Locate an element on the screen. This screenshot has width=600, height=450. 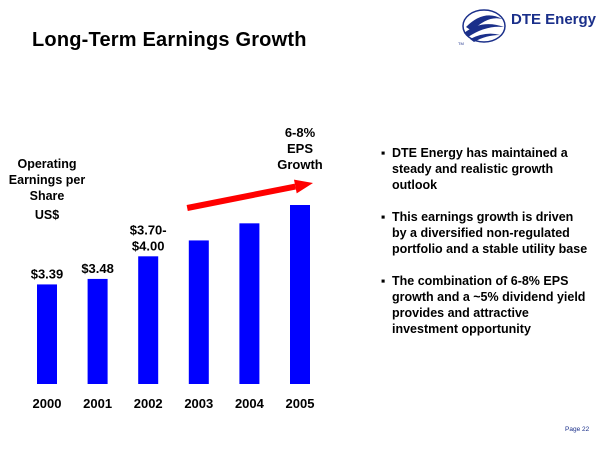
globe-icon is located at coordinates (484, 26).